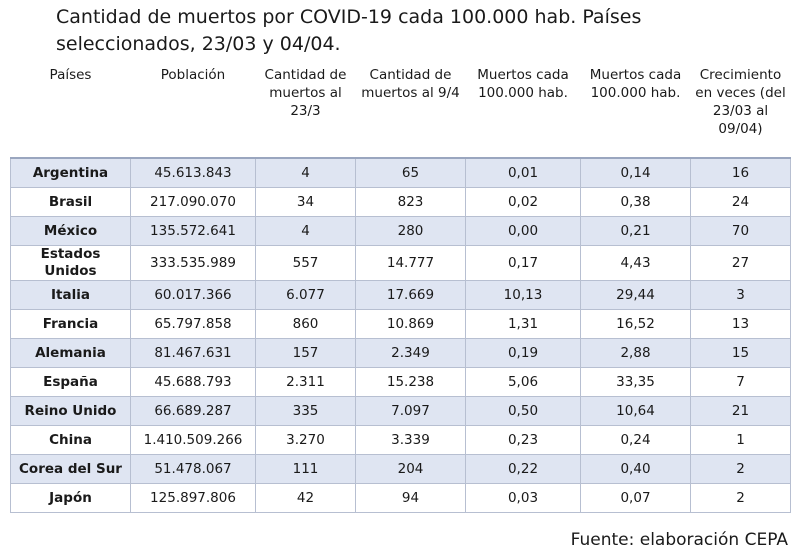 Image resolution: width=800 pixels, height=560 pixels. Describe the element at coordinates (740, 263) in the screenshot. I see `value-cell: 27` at that location.